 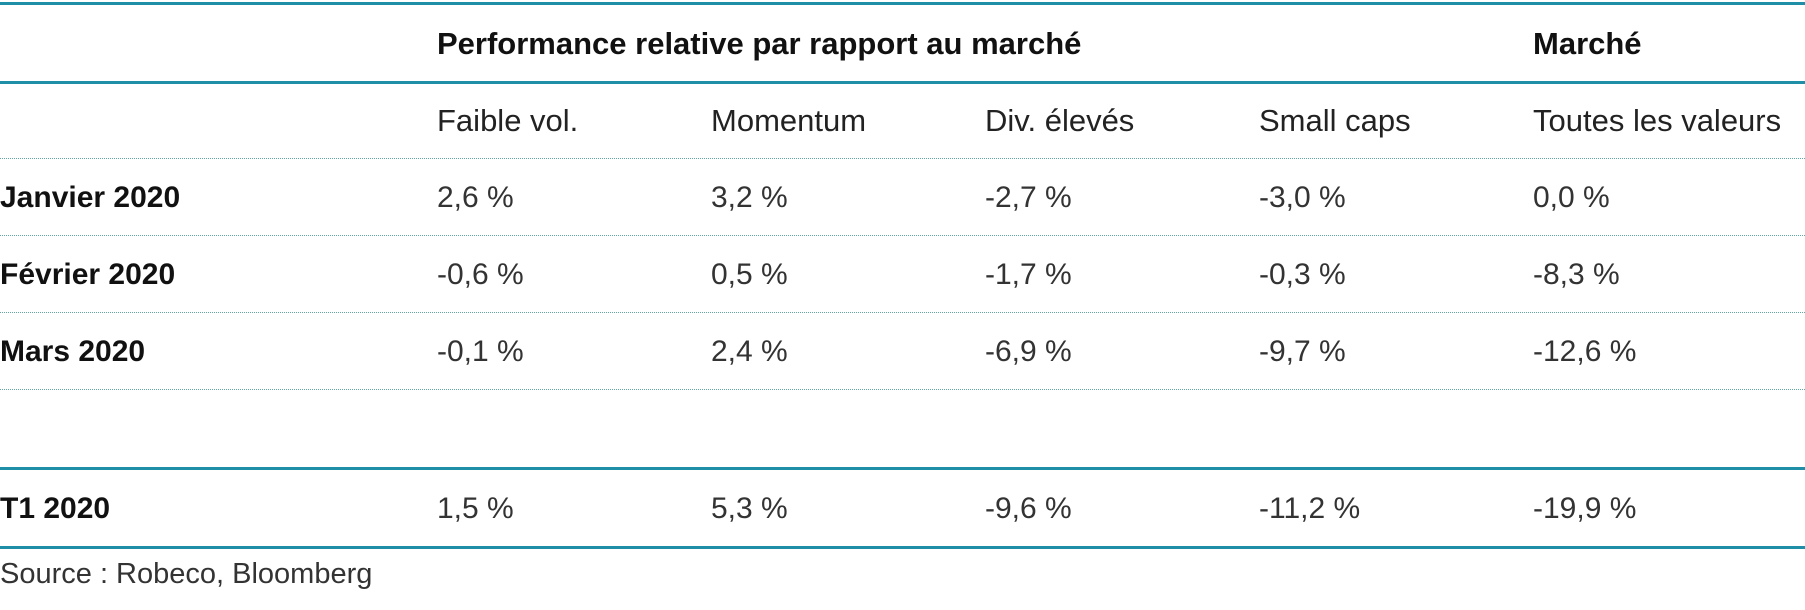 I want to click on table-cell: -0,6 %, so click(x=480, y=274).